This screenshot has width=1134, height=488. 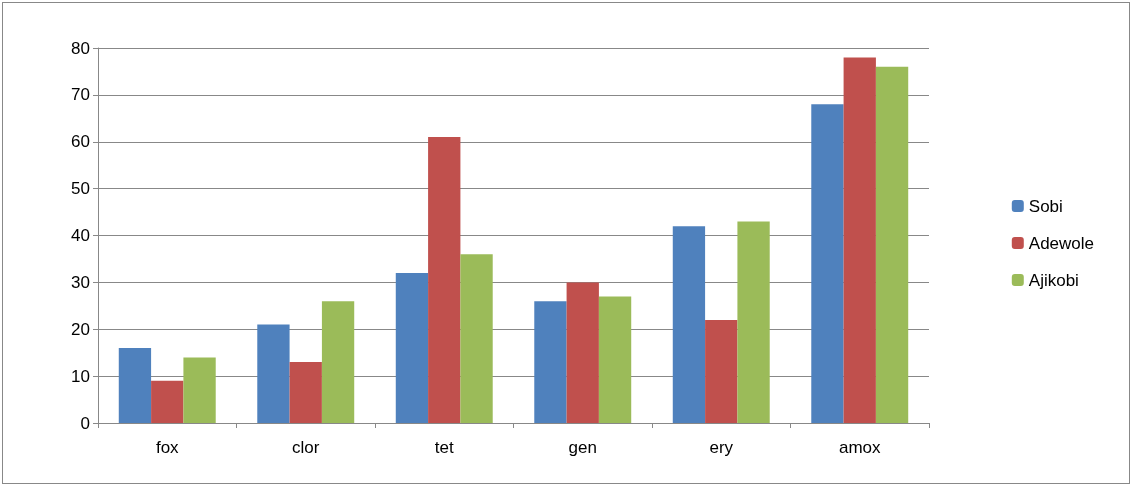 I want to click on x-tick-label: ery, so click(x=721, y=447).